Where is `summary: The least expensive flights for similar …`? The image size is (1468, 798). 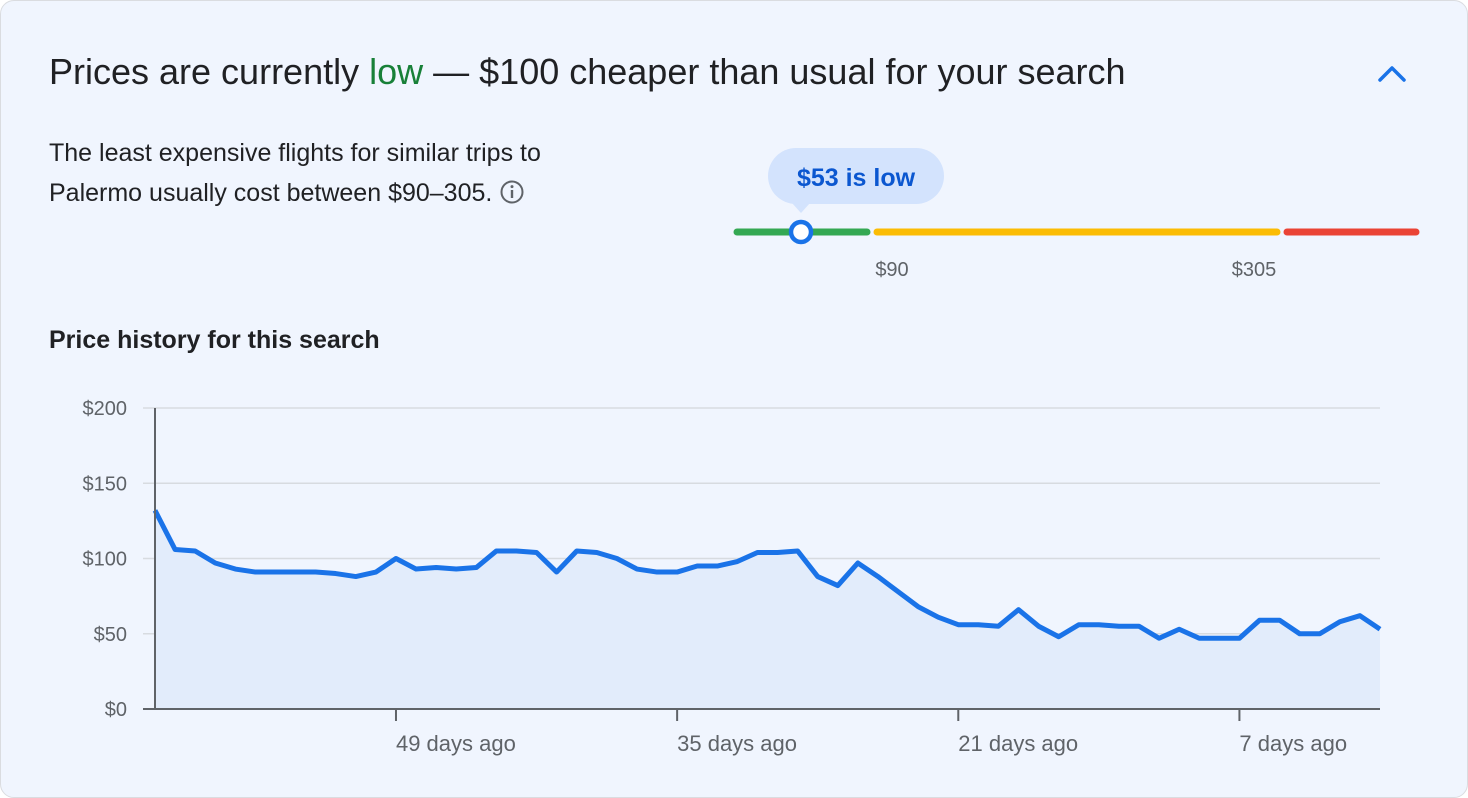
summary: The least expensive flights for similar … is located at coordinates (299, 173).